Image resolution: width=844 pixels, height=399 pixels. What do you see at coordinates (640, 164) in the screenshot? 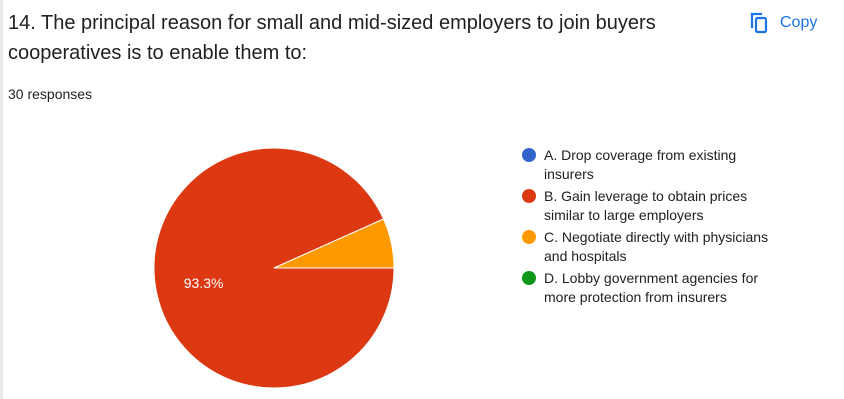
I see `legend-label: A. Drop coverage from existing insurers` at bounding box center [640, 164].